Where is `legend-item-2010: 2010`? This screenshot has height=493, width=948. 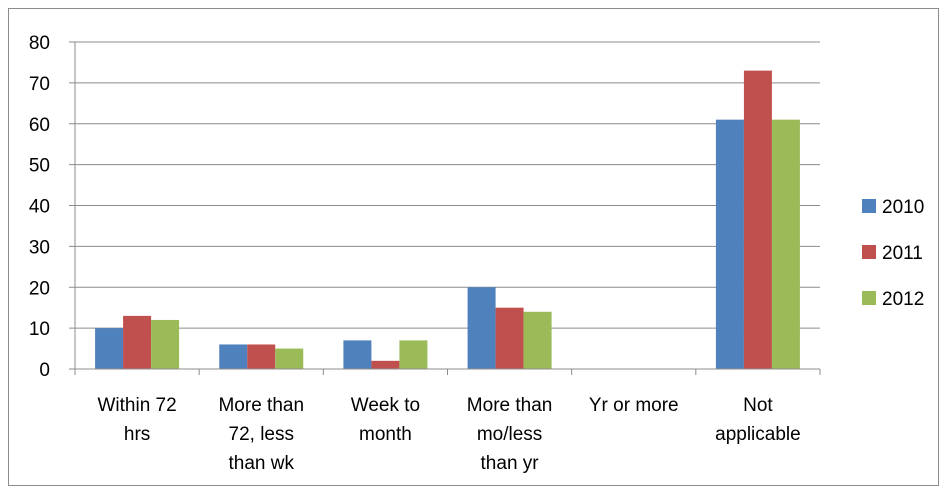
legend-item-2010: 2010 is located at coordinates (893, 207).